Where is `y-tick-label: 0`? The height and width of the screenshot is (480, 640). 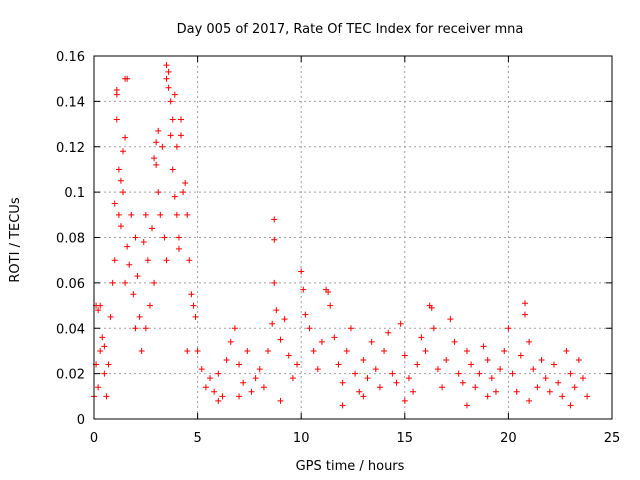
y-tick-label: 0 is located at coordinates (81, 420).